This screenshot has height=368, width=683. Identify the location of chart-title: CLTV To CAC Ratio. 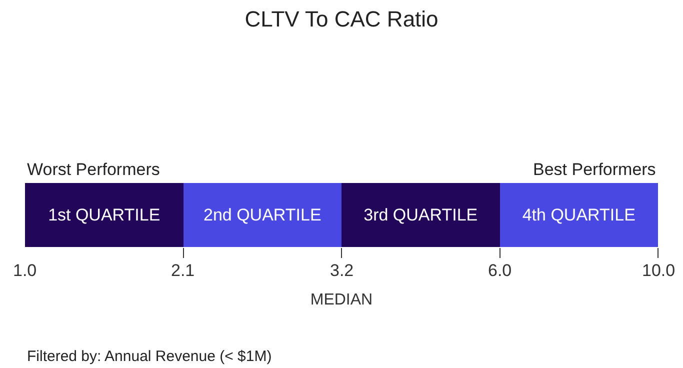
(341, 19).